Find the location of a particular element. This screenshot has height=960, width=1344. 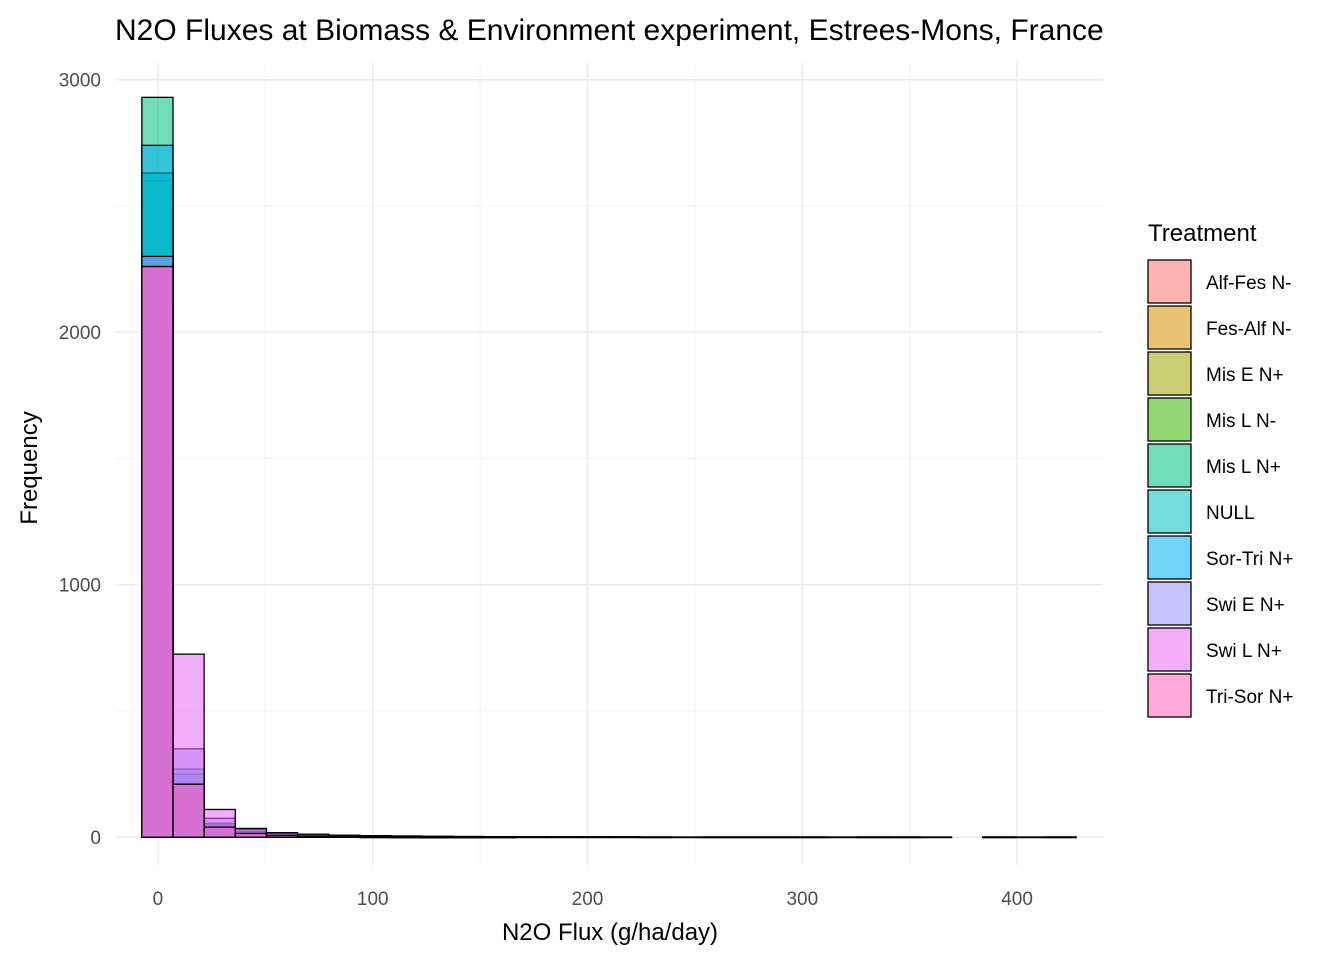

legend-label: Fes-Alf N- is located at coordinates (1249, 329).